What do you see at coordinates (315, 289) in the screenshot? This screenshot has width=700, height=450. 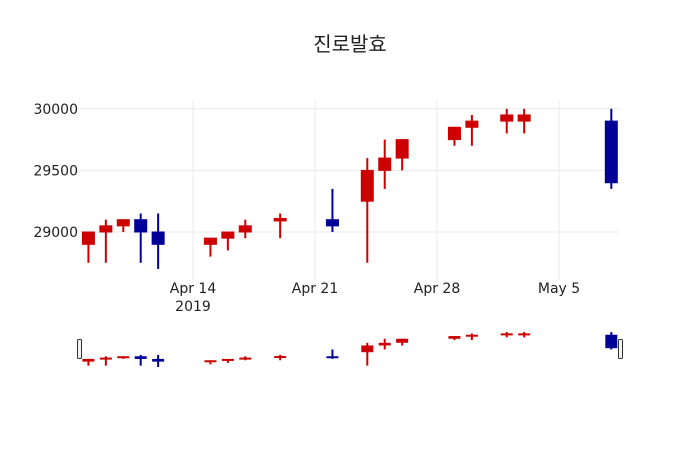 I see `x-tick-label: Apr 21` at bounding box center [315, 289].